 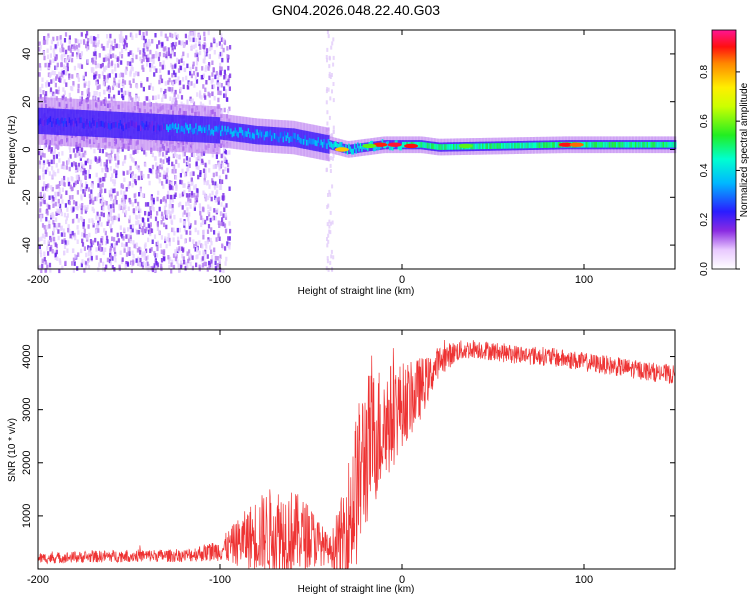 What do you see at coordinates (27, 102) in the screenshot?
I see `y-tick-label: 20` at bounding box center [27, 102].